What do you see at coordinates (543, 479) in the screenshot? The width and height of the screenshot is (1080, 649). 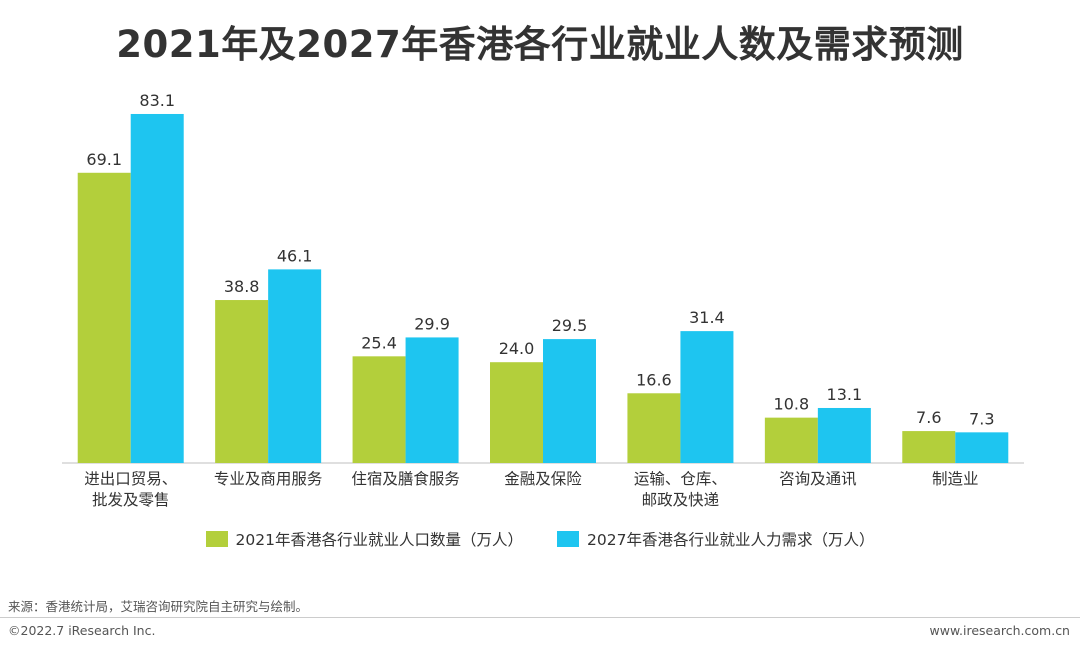 I see `category-label-3-0: 金融及保险` at bounding box center [543, 479].